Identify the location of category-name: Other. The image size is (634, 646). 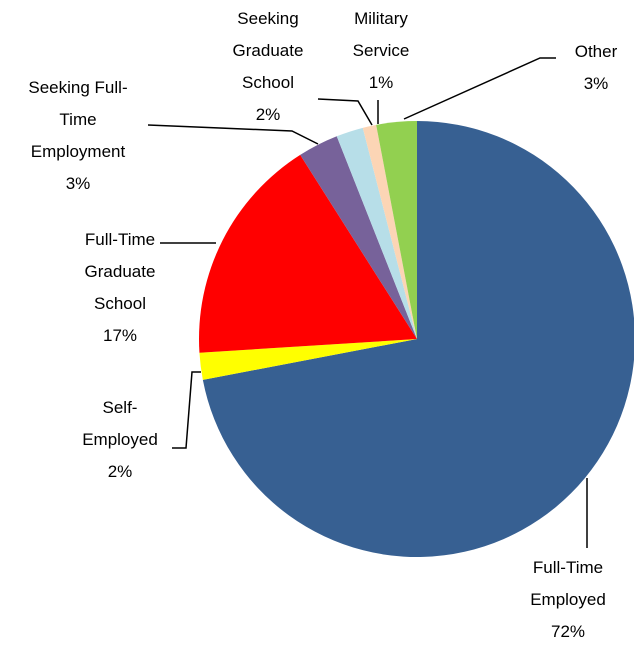
(596, 51).